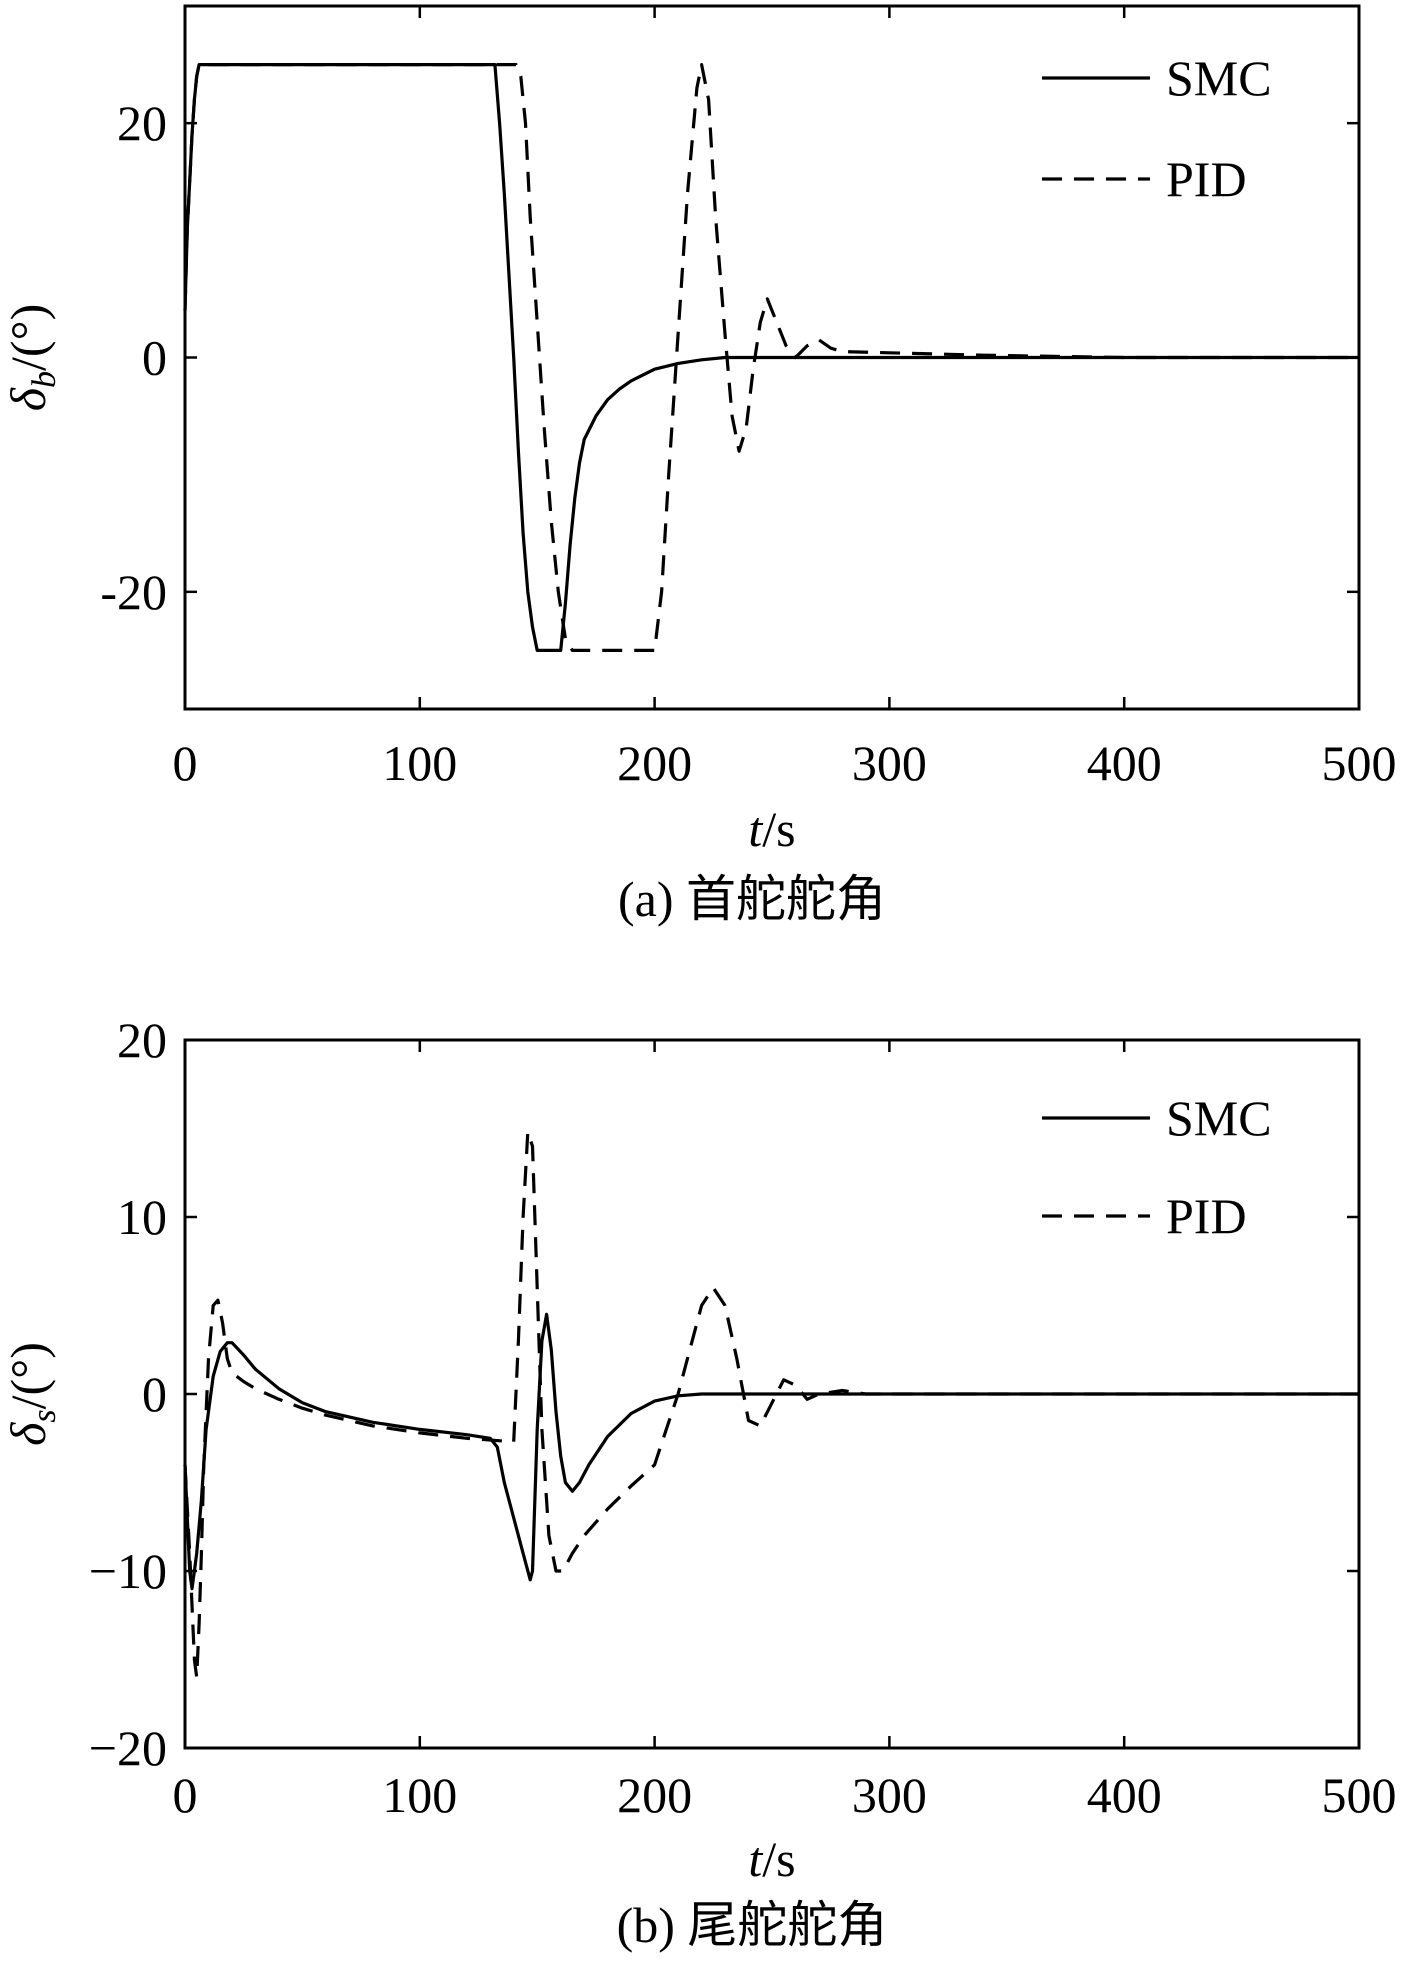  I want to click on y-tick-label: −20, so click(128, 1748).